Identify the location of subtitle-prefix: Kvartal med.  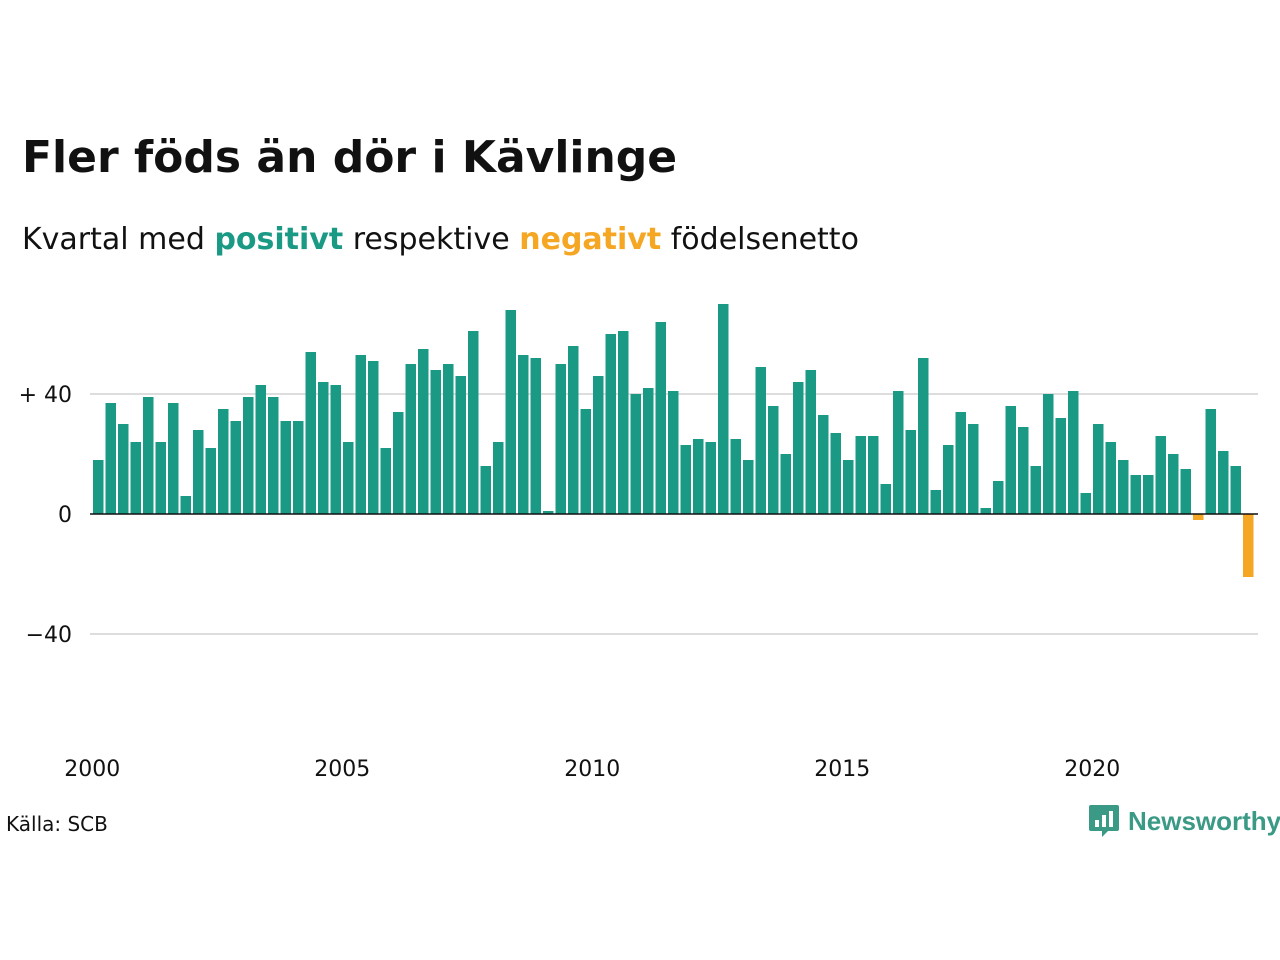
(113, 239).